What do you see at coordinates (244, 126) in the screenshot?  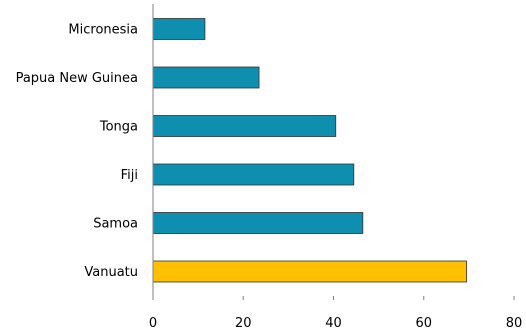 I see `bar-tonga` at bounding box center [244, 126].